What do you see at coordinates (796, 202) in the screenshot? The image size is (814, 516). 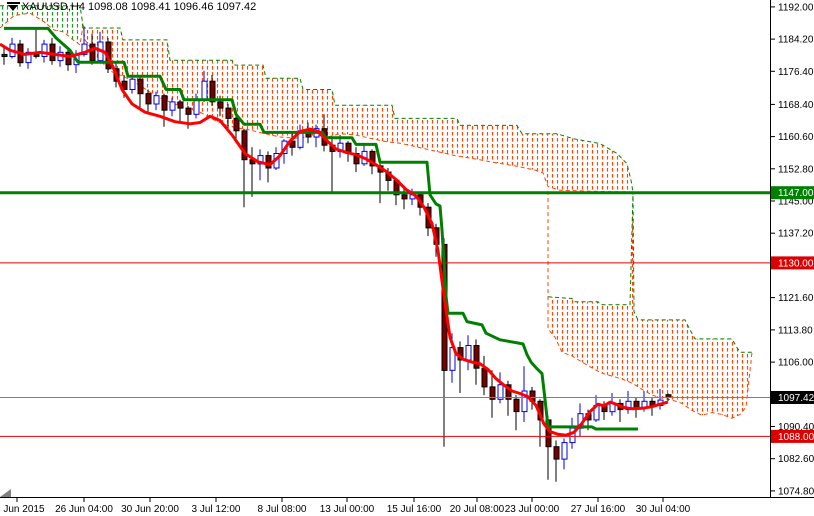 I see `y-axis-label: 1145.00` at bounding box center [796, 202].